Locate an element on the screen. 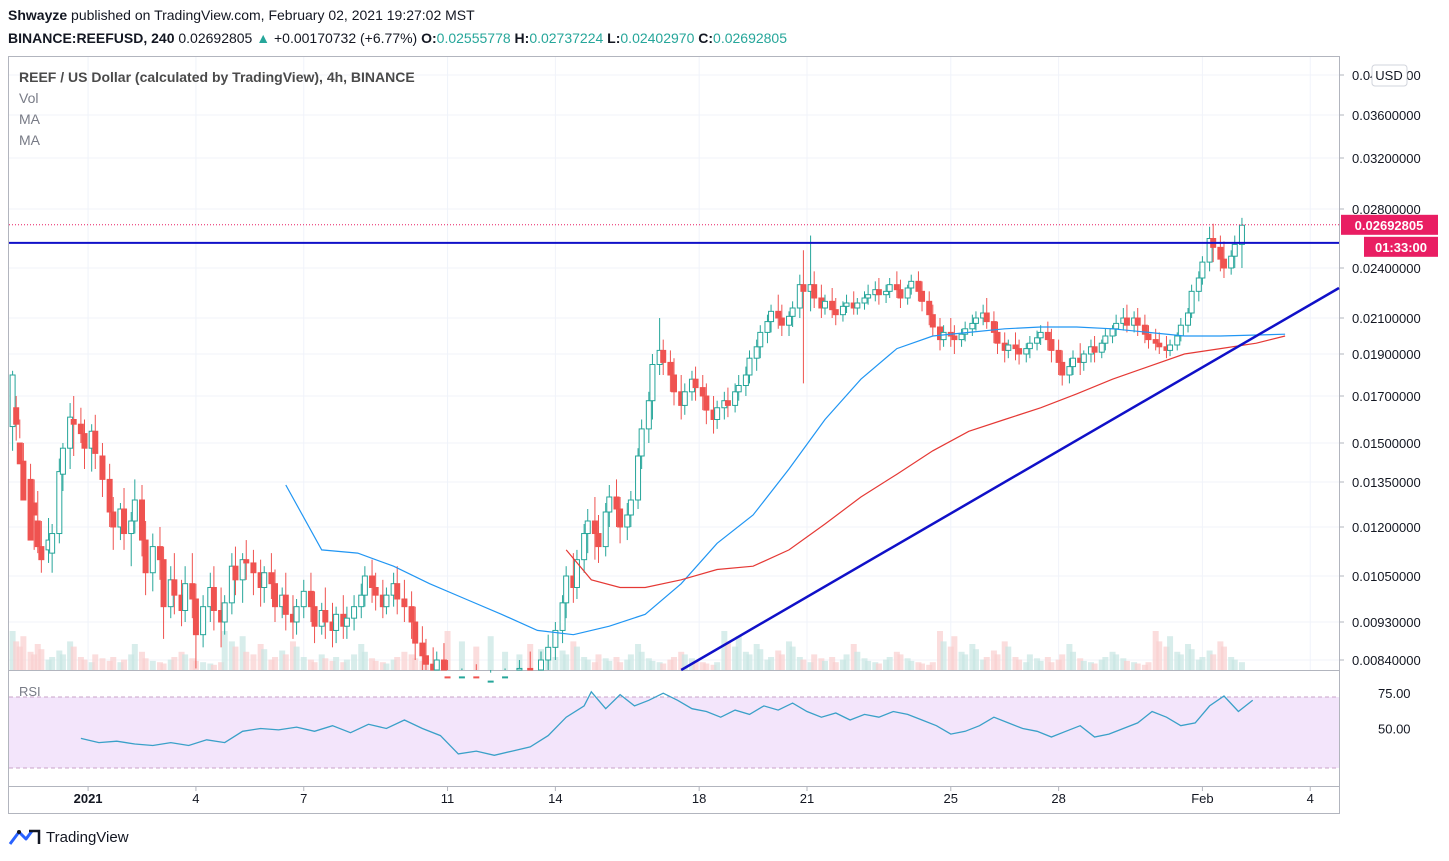 This screenshot has height=861, width=1449. tradingview-footer: TradingView is located at coordinates (68, 837).